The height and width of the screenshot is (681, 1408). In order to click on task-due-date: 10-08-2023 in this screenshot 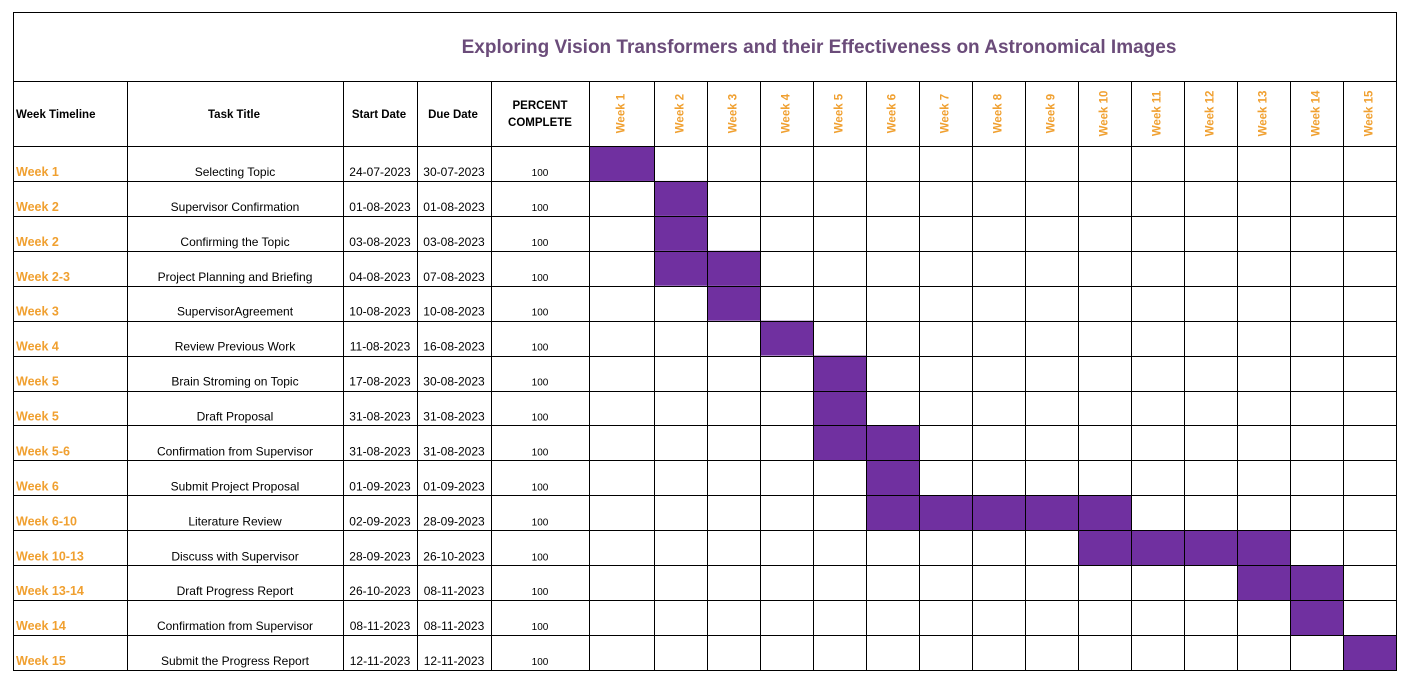, I will do `click(454, 312)`.